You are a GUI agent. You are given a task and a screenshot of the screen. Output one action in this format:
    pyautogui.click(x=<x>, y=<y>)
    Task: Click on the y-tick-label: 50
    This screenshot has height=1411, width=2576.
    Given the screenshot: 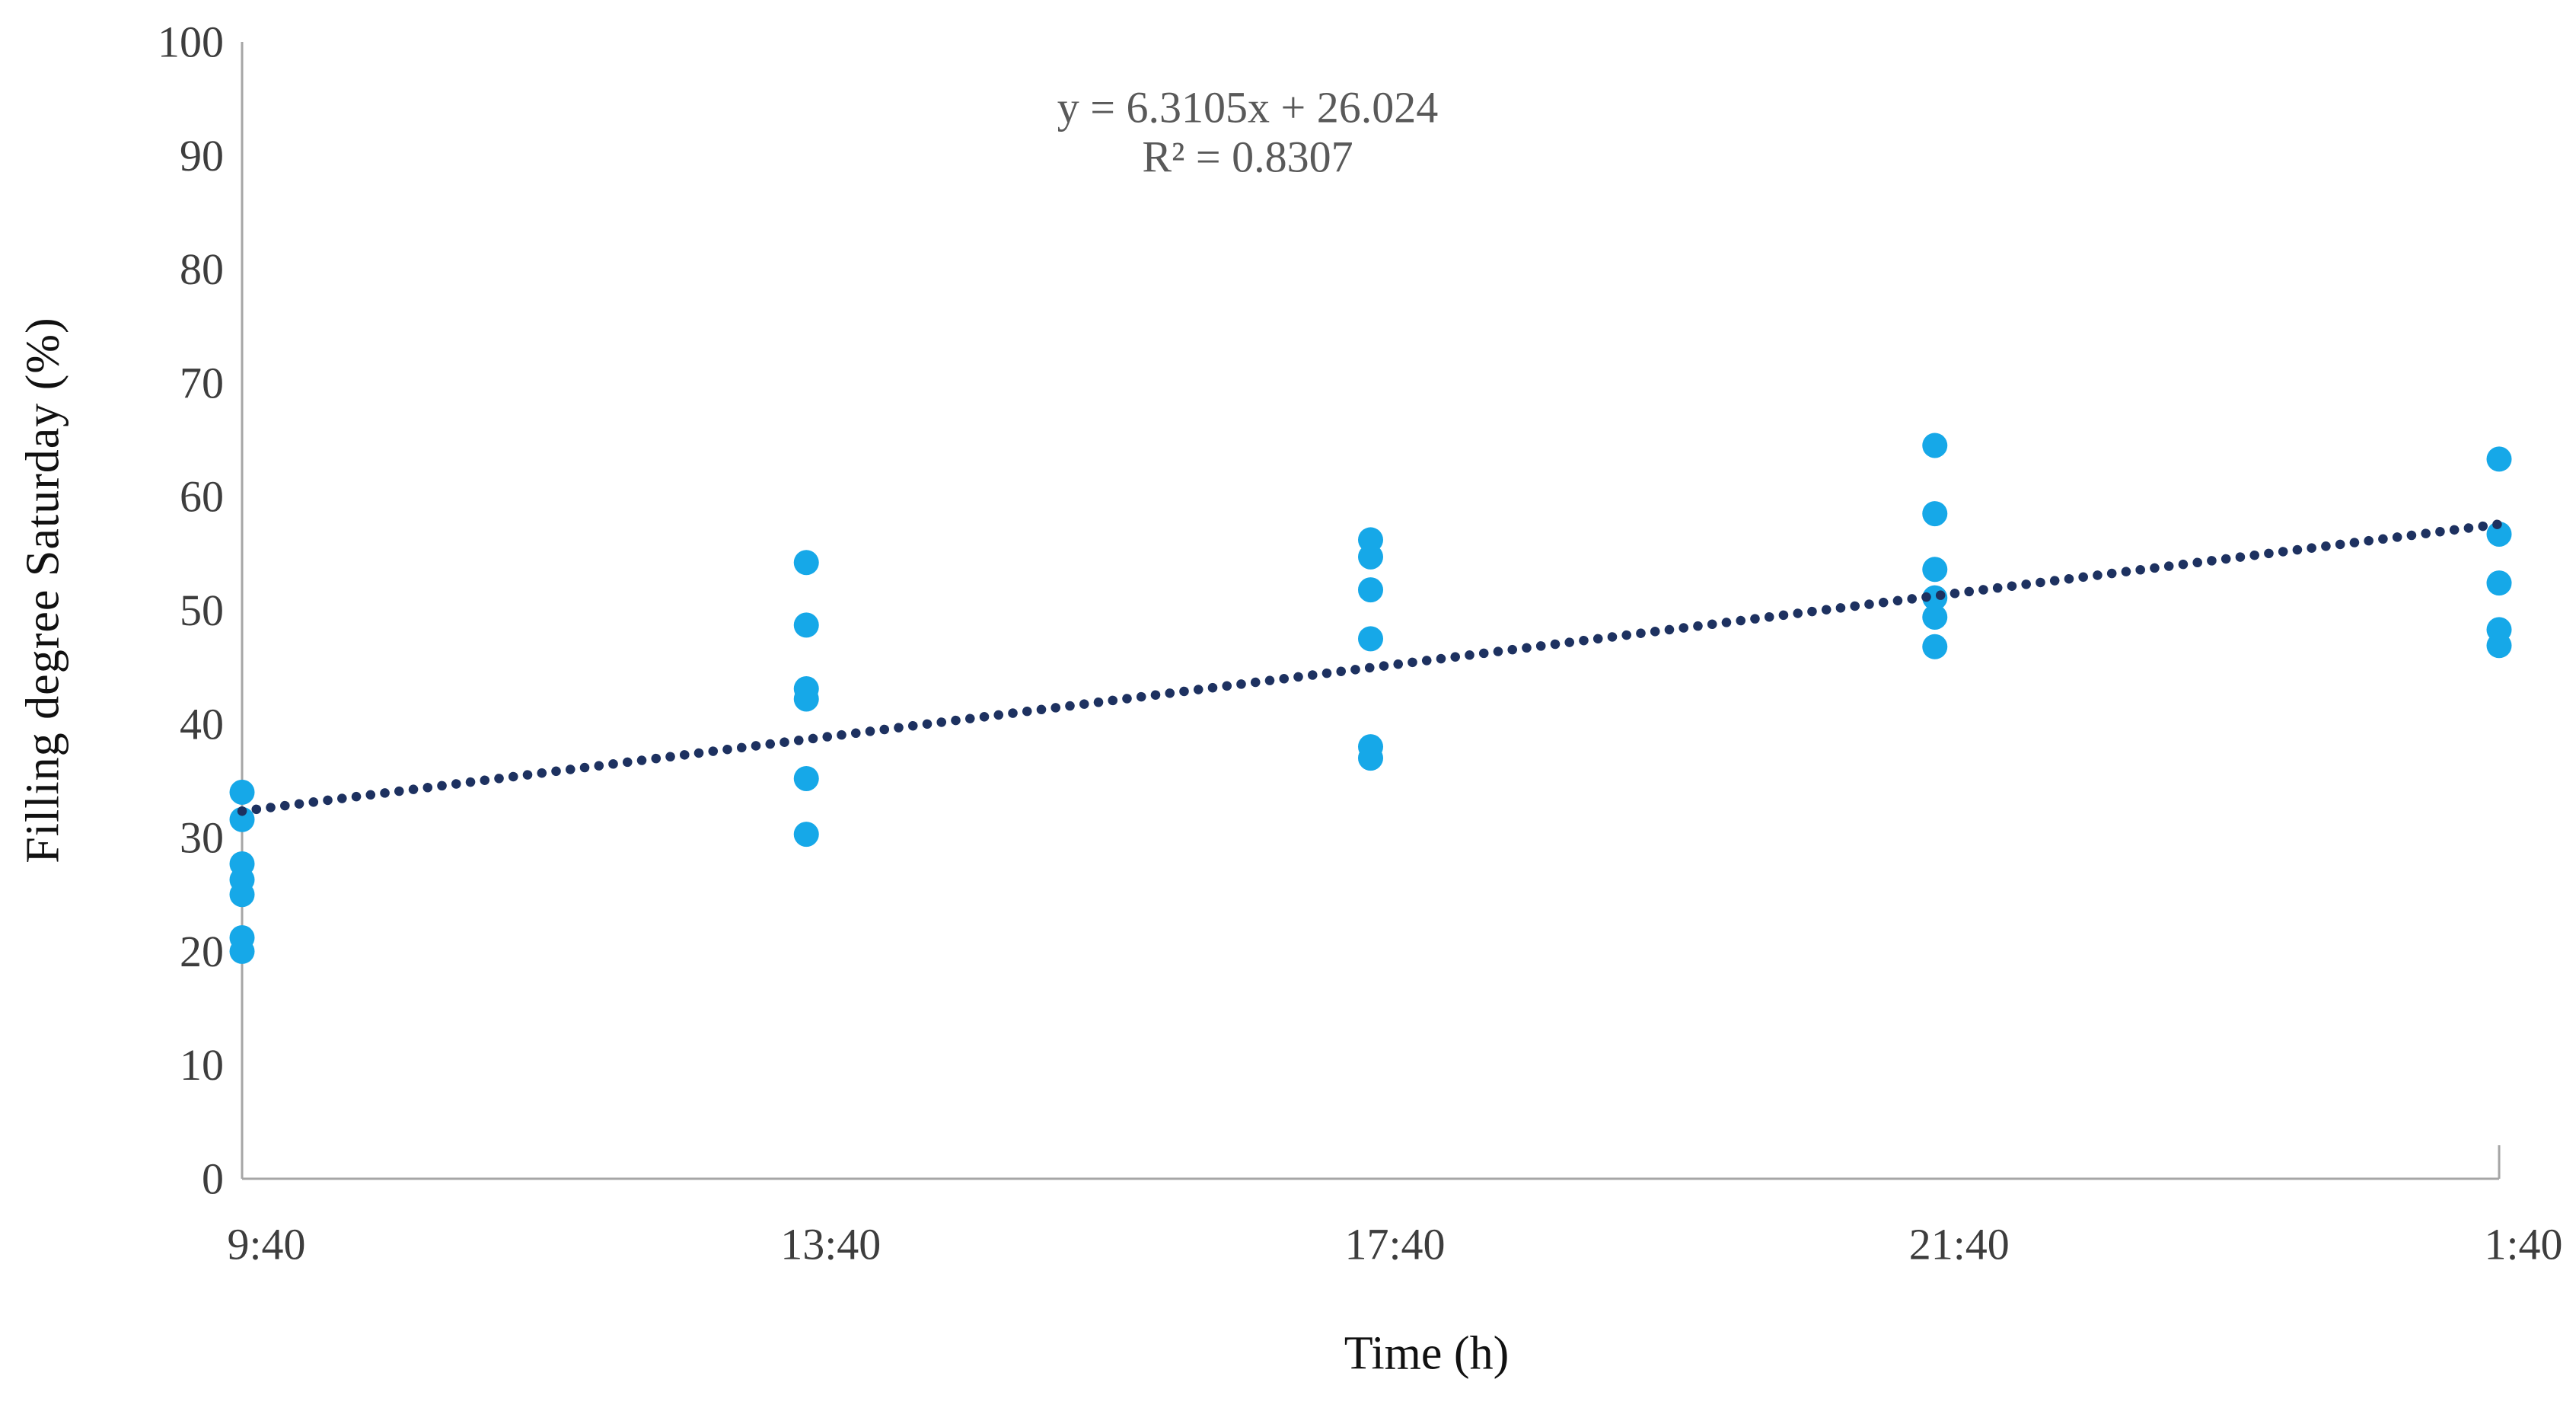 What is the action you would take?
    pyautogui.click(x=202, y=610)
    